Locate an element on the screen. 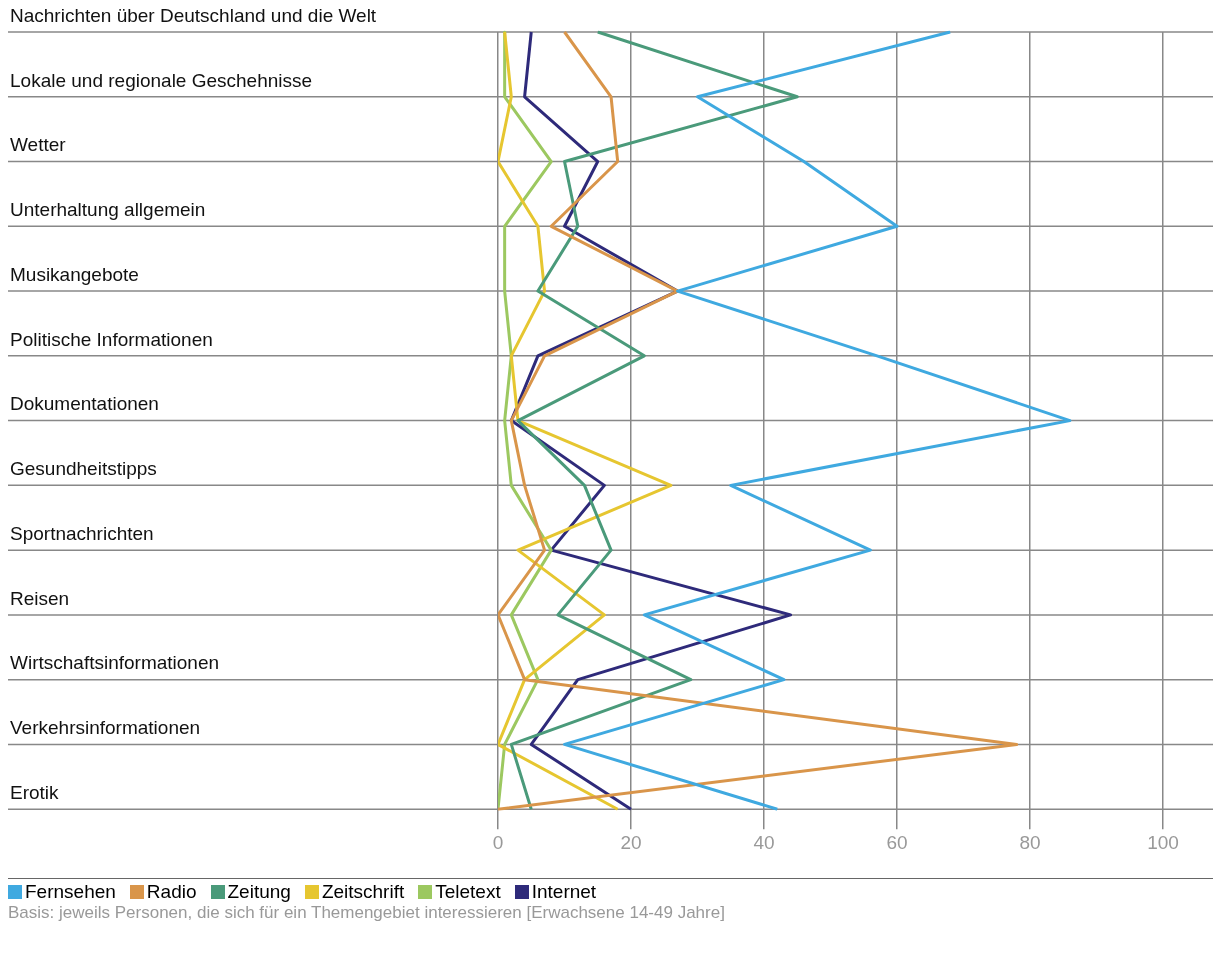  x-tick-label: 100 is located at coordinates (1163, 842).